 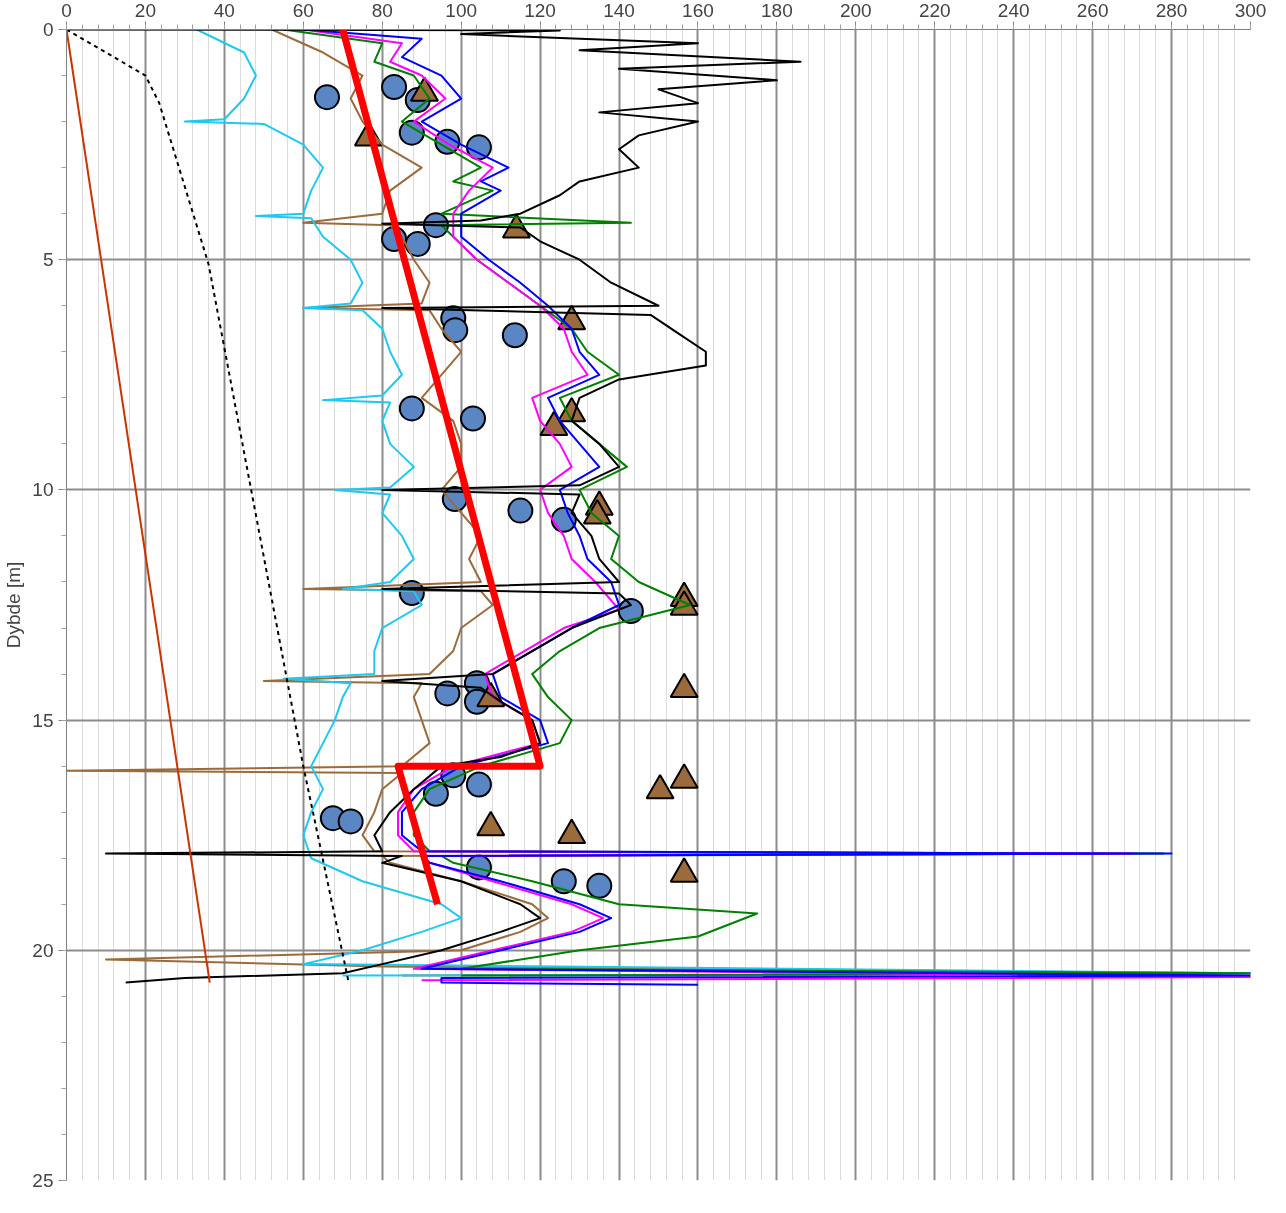 What do you see at coordinates (224, 10) in the screenshot?
I see `x-tick-label: 40` at bounding box center [224, 10].